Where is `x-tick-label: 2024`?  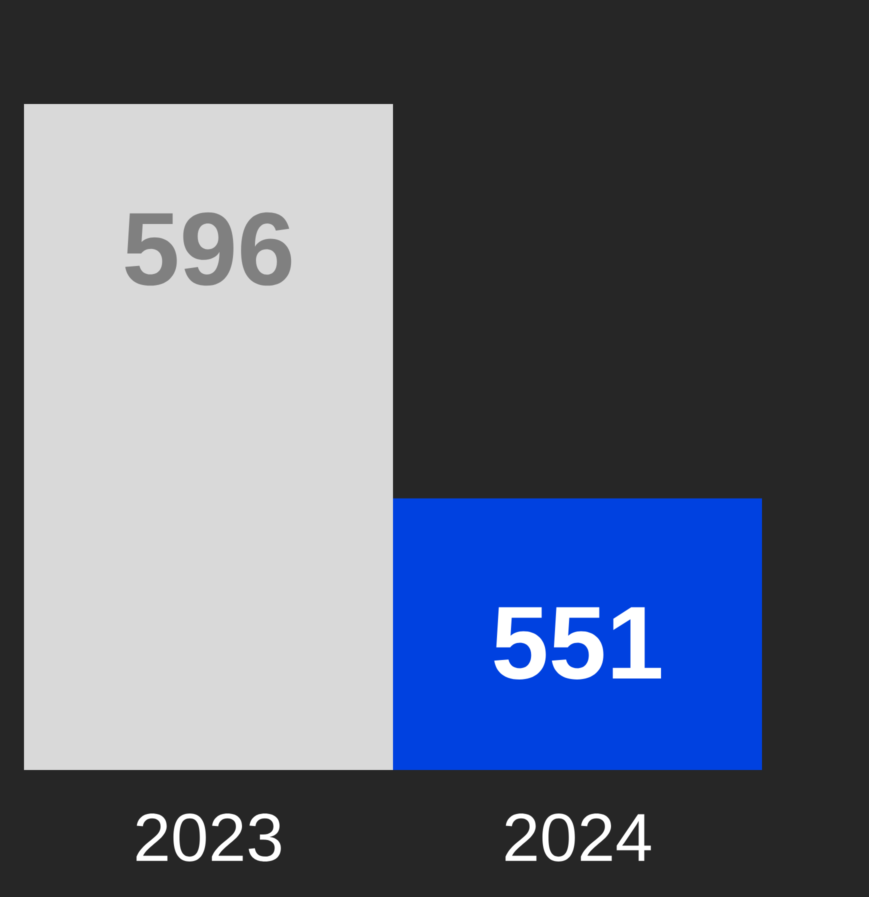 x-tick-label: 2024 is located at coordinates (578, 838).